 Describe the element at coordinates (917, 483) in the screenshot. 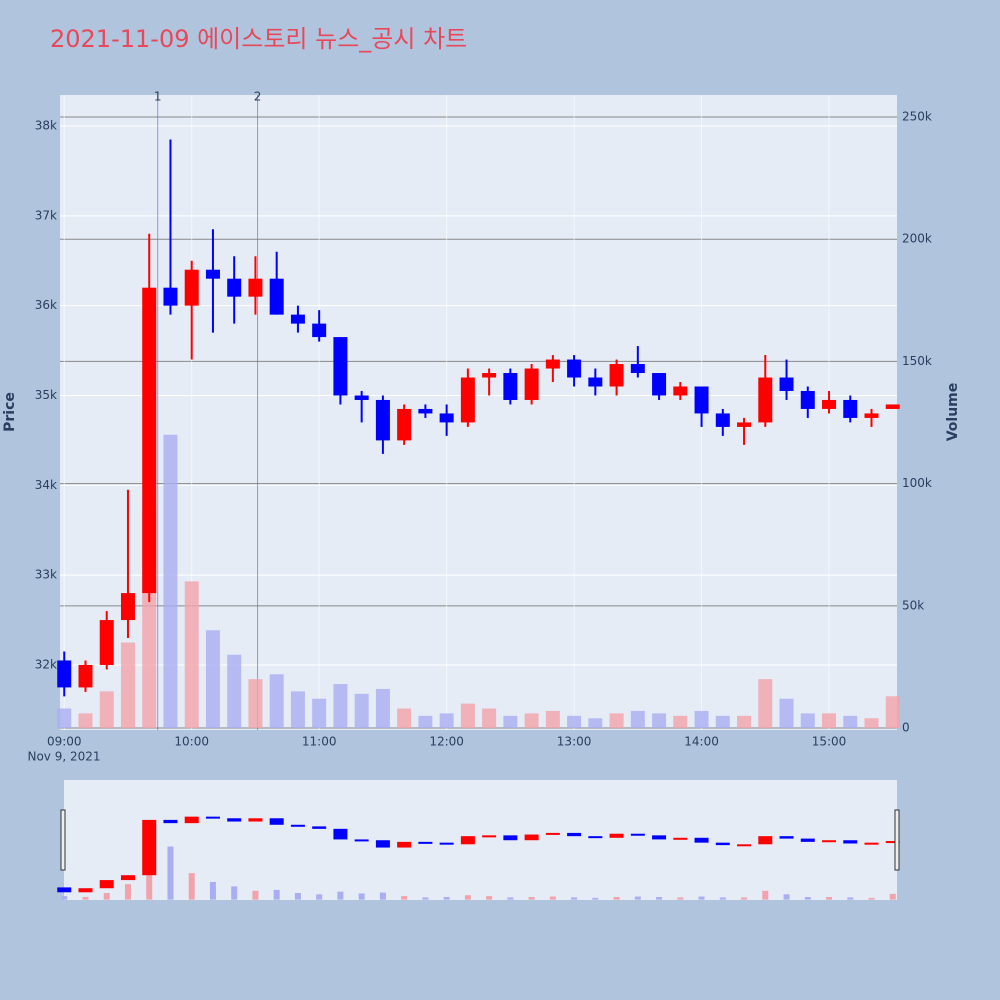

I see `y2-tick-label: 100k` at that location.